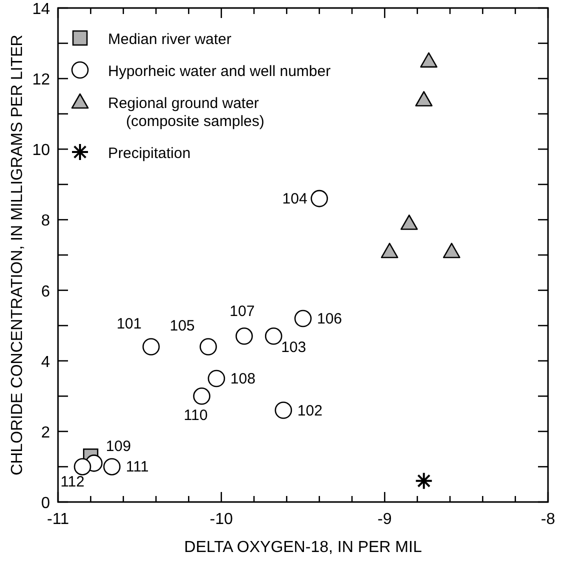 This screenshot has height=562, width=564. What do you see at coordinates (149, 153) in the screenshot?
I see `legend-label: Precipitation` at bounding box center [149, 153].